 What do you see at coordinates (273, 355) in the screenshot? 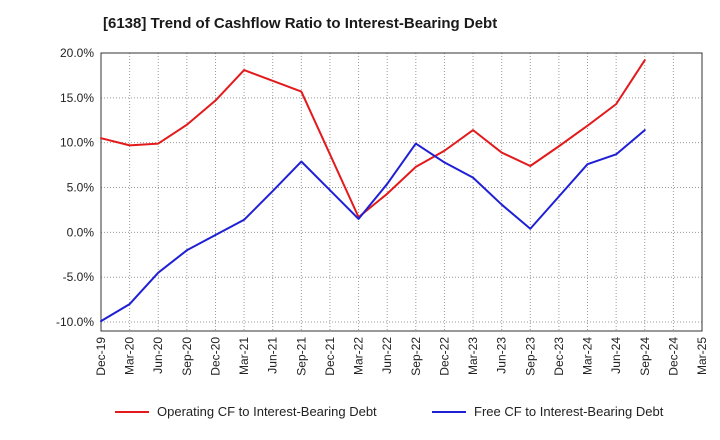
I see `x-tick-label: Jun-21` at bounding box center [273, 355].